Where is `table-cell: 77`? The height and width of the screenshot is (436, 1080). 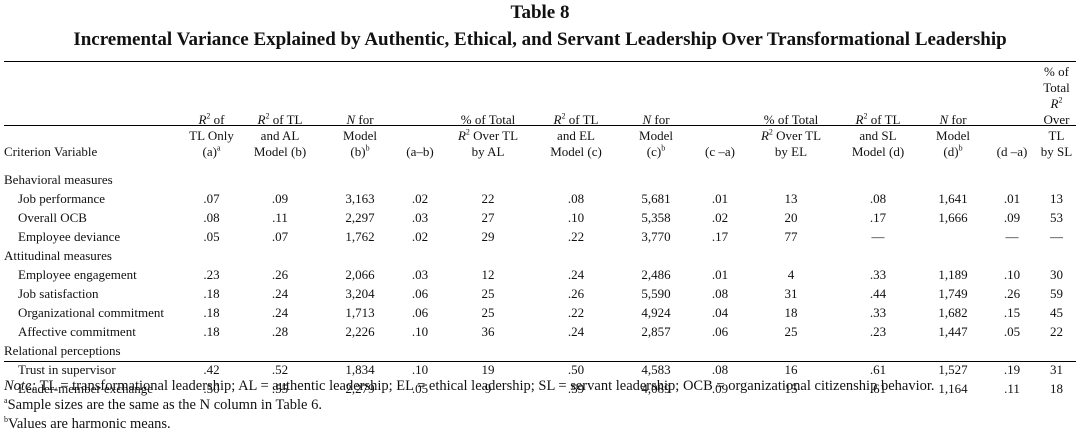 table-cell: 77 is located at coordinates (791, 236).